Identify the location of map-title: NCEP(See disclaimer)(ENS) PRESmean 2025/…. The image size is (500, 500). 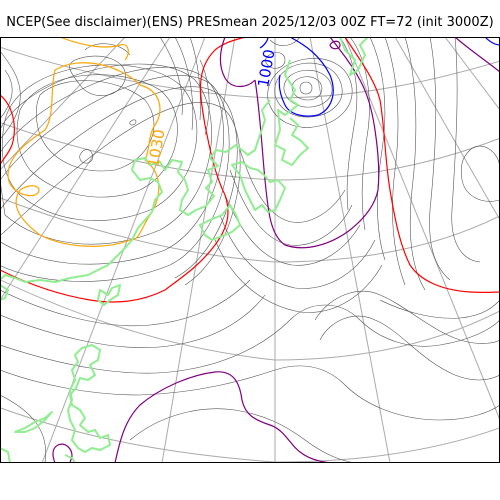
(250, 22).